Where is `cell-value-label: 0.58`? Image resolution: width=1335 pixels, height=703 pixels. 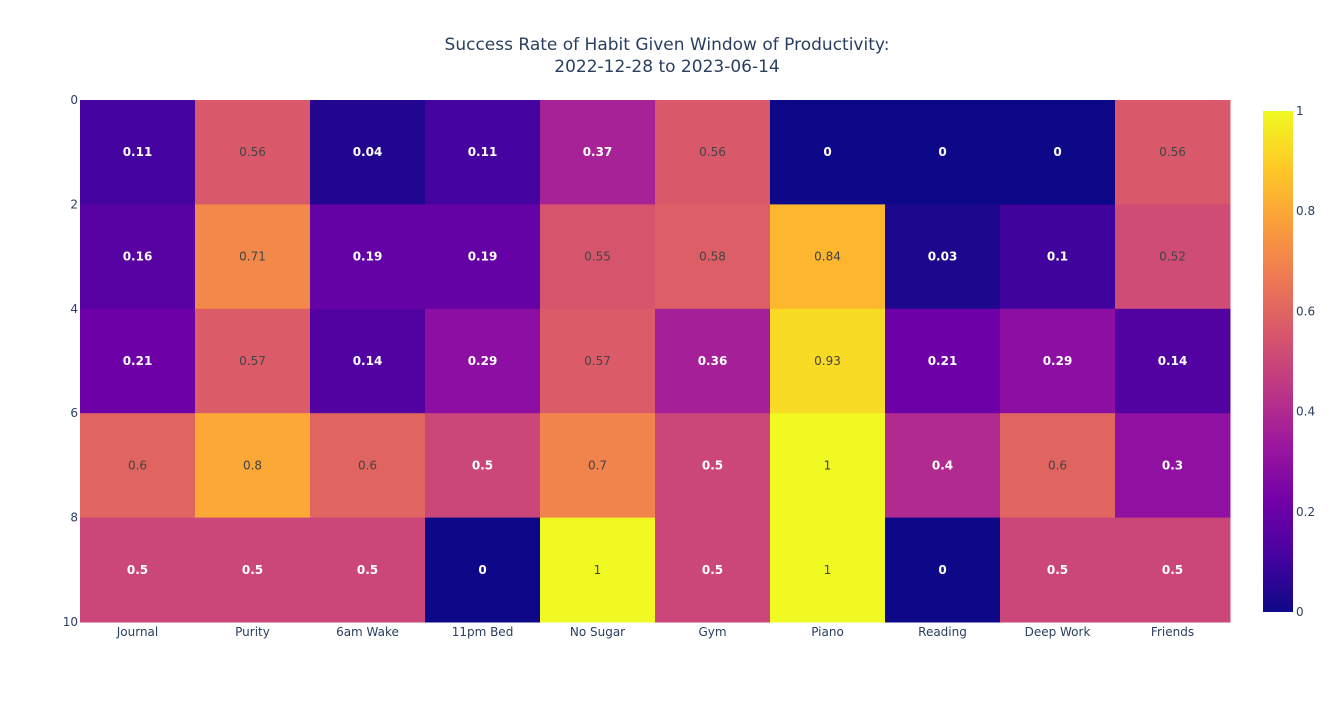 cell-value-label: 0.58 is located at coordinates (712, 257).